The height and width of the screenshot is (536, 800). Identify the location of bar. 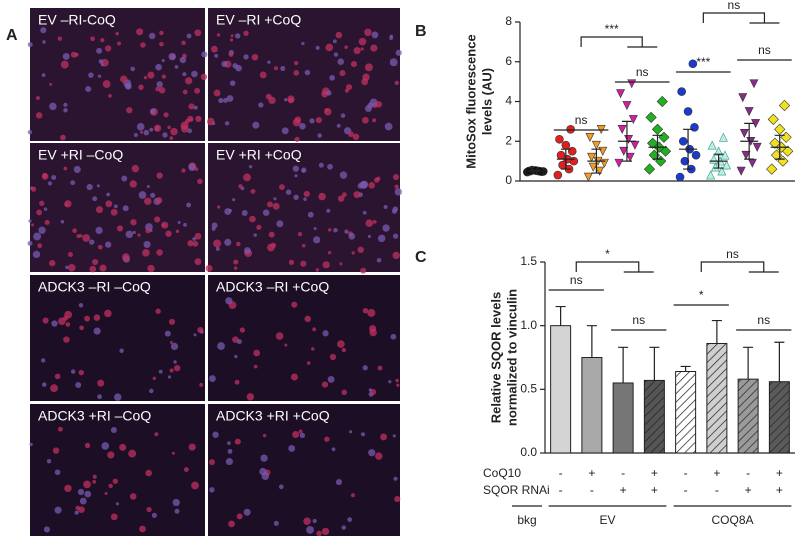
(686, 412).